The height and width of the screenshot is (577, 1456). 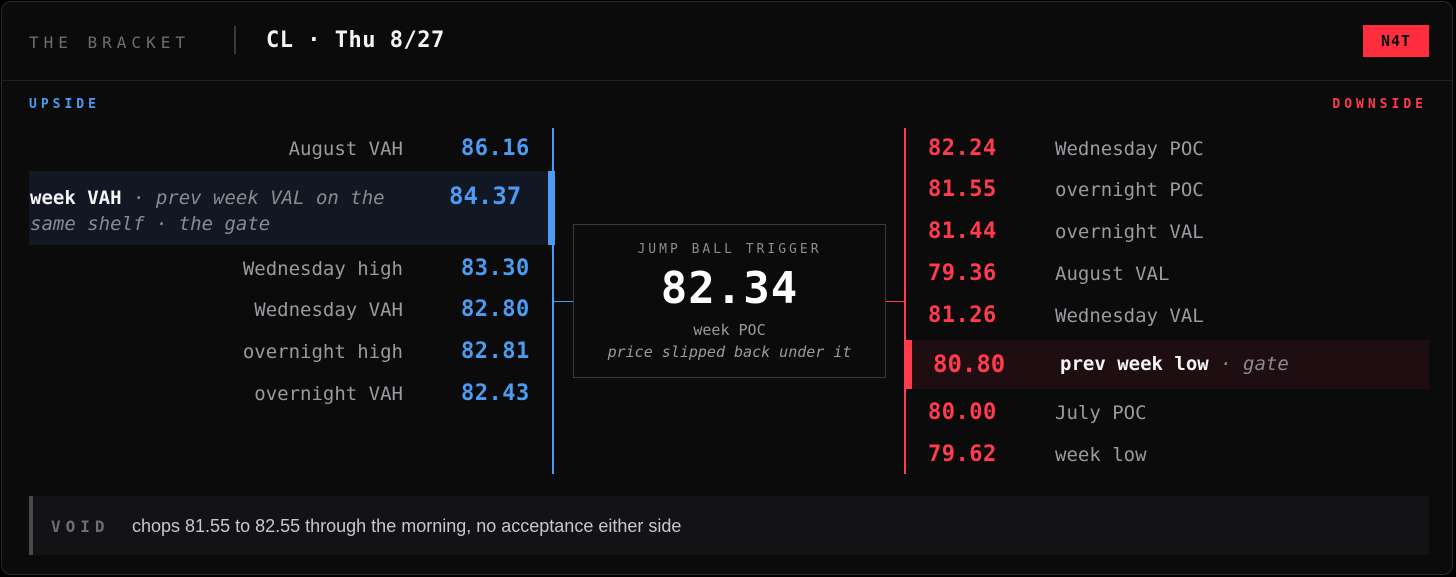 I want to click on level-price: 82.43, so click(x=495, y=393).